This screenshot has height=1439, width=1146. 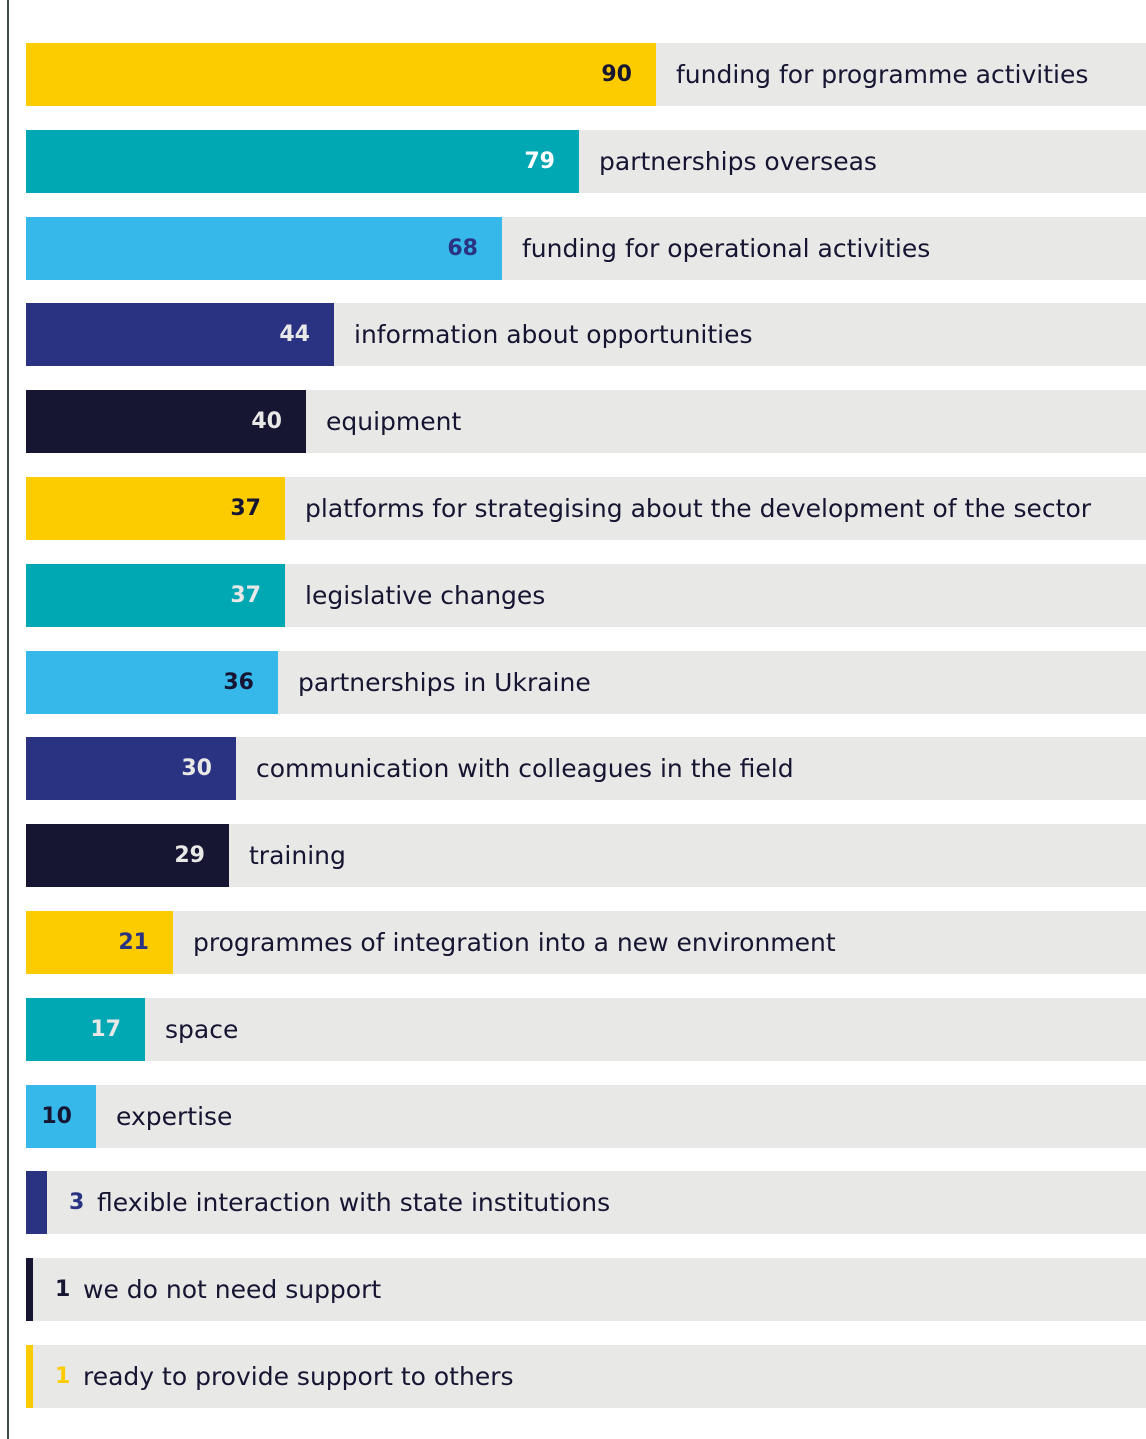 What do you see at coordinates (462, 248) in the screenshot?
I see `value-label: 68` at bounding box center [462, 248].